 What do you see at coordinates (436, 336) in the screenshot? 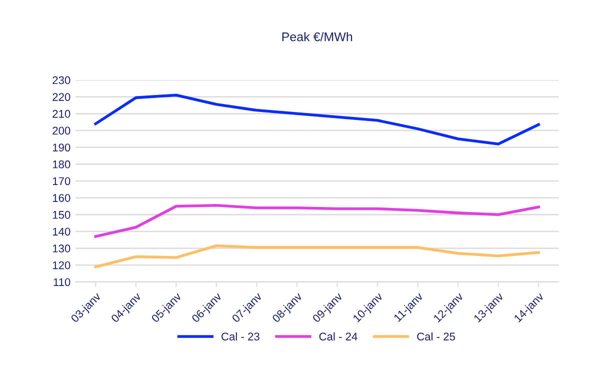
I see `legend-label: Cal - 25` at bounding box center [436, 336].